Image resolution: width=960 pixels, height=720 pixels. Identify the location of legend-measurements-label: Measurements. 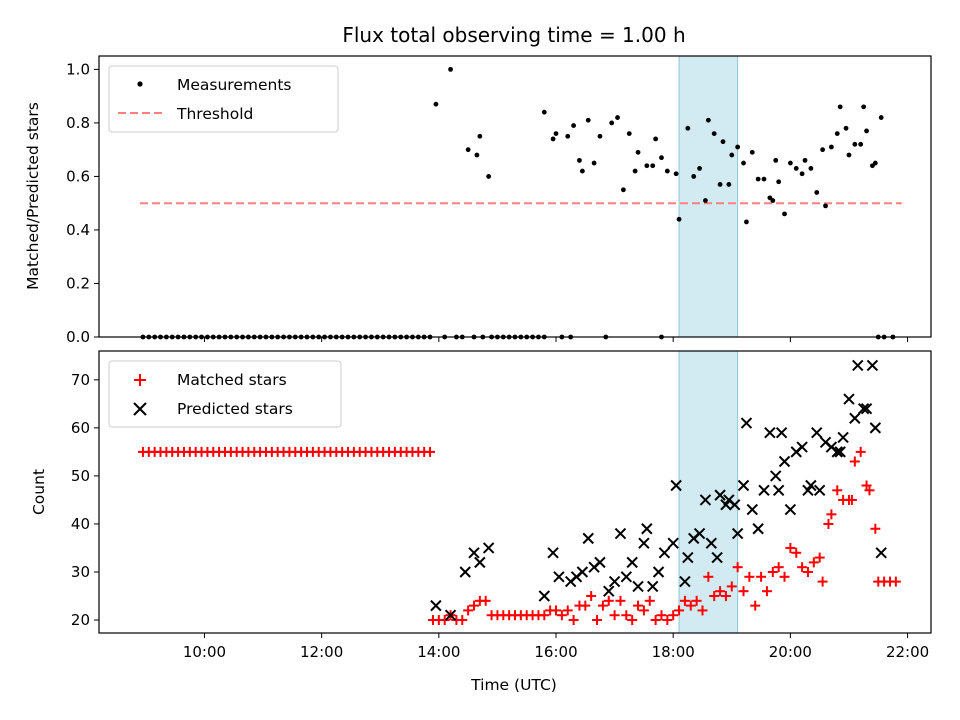
(234, 85).